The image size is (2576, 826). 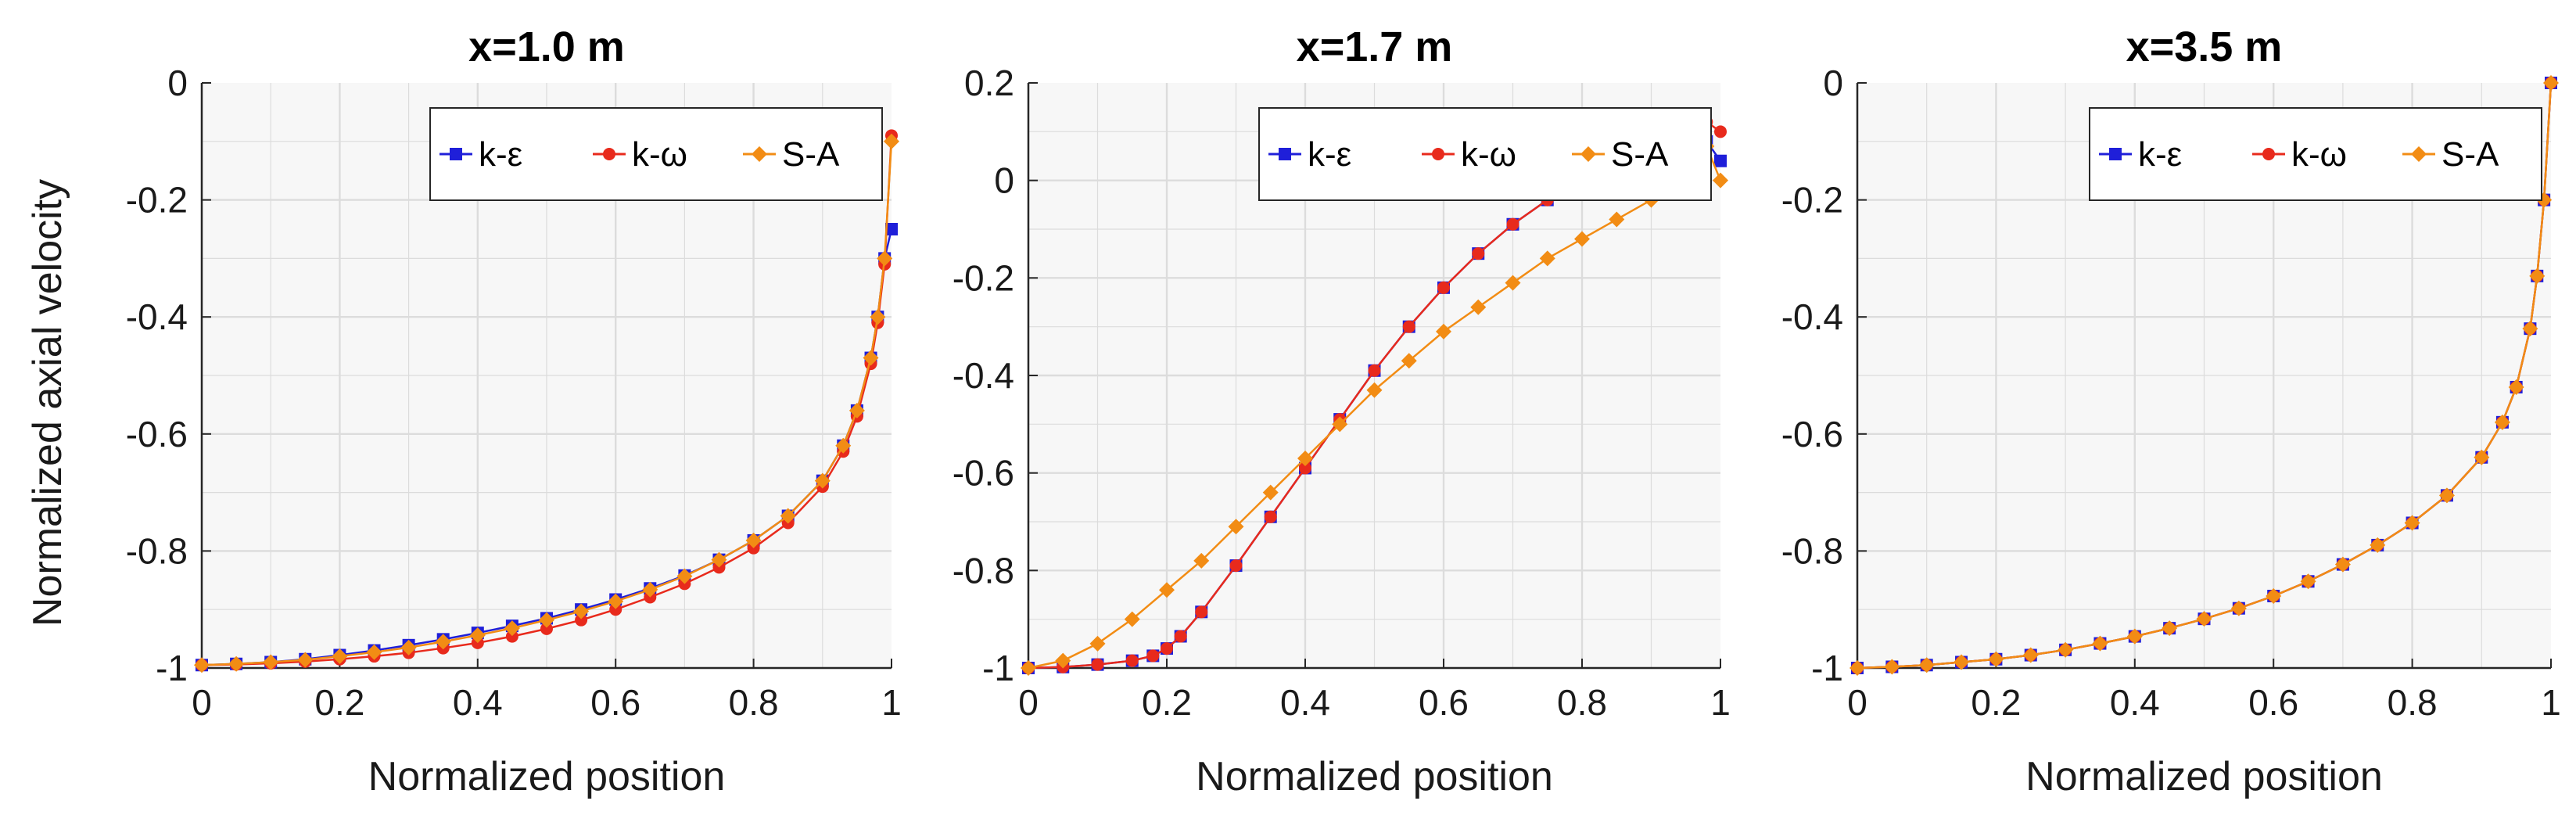 What do you see at coordinates (2204, 47) in the screenshot?
I see `chart-title: x=3.5 m` at bounding box center [2204, 47].